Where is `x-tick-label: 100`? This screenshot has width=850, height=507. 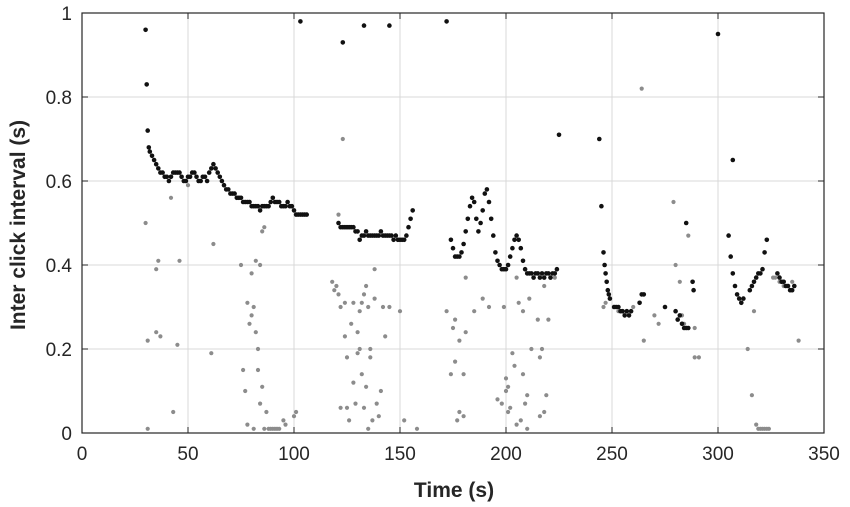
x-tick-label: 100 is located at coordinates (294, 454).